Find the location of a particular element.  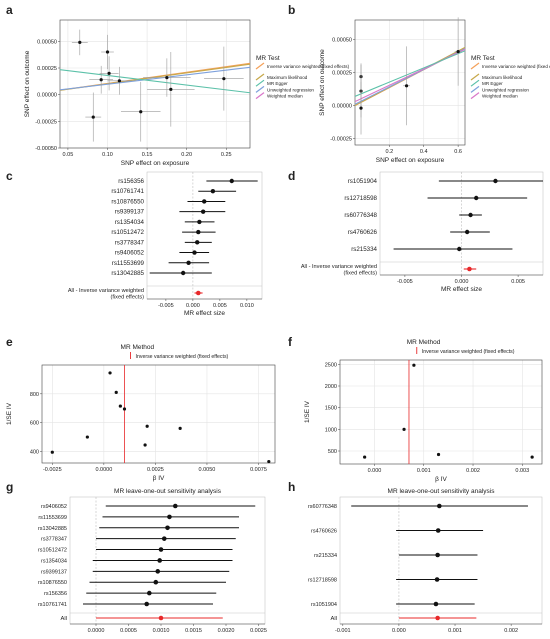

legend-entry: Maximum likelihood is located at coordinates (502, 77).